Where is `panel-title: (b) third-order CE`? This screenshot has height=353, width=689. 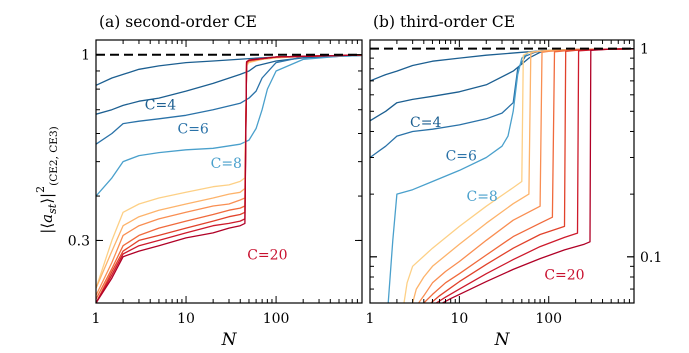
panel-title: (b) third-order CE is located at coordinates (444, 22).